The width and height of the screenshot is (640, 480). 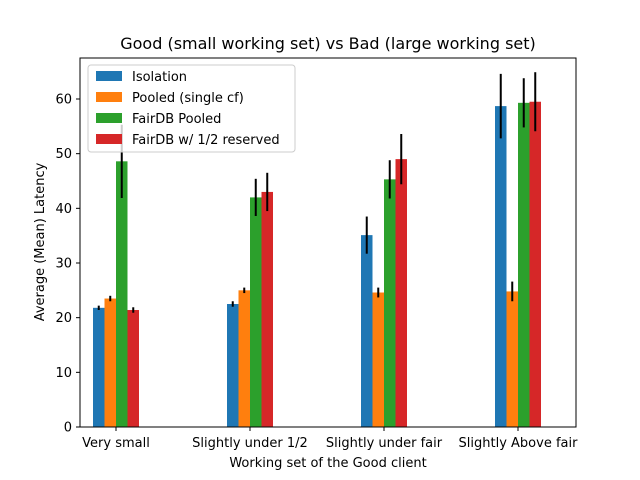 I want to click on y-tick-label-5: 50, so click(x=63, y=154).